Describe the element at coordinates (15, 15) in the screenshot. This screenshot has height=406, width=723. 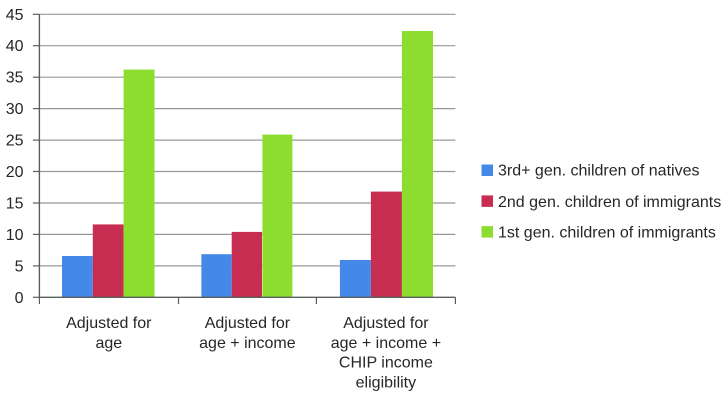
I see `svg-text: 45` at that location.